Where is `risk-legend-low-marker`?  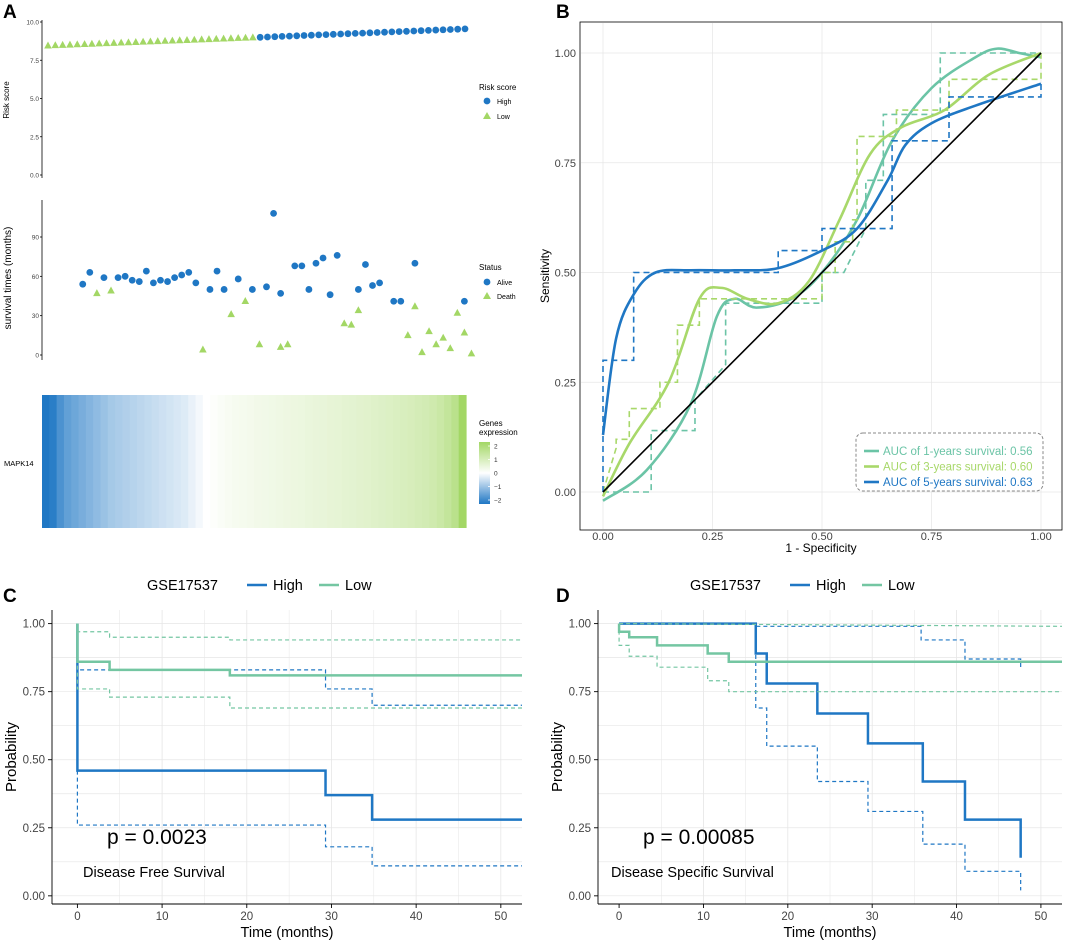
risk-legend-low-marker is located at coordinates (487, 115).